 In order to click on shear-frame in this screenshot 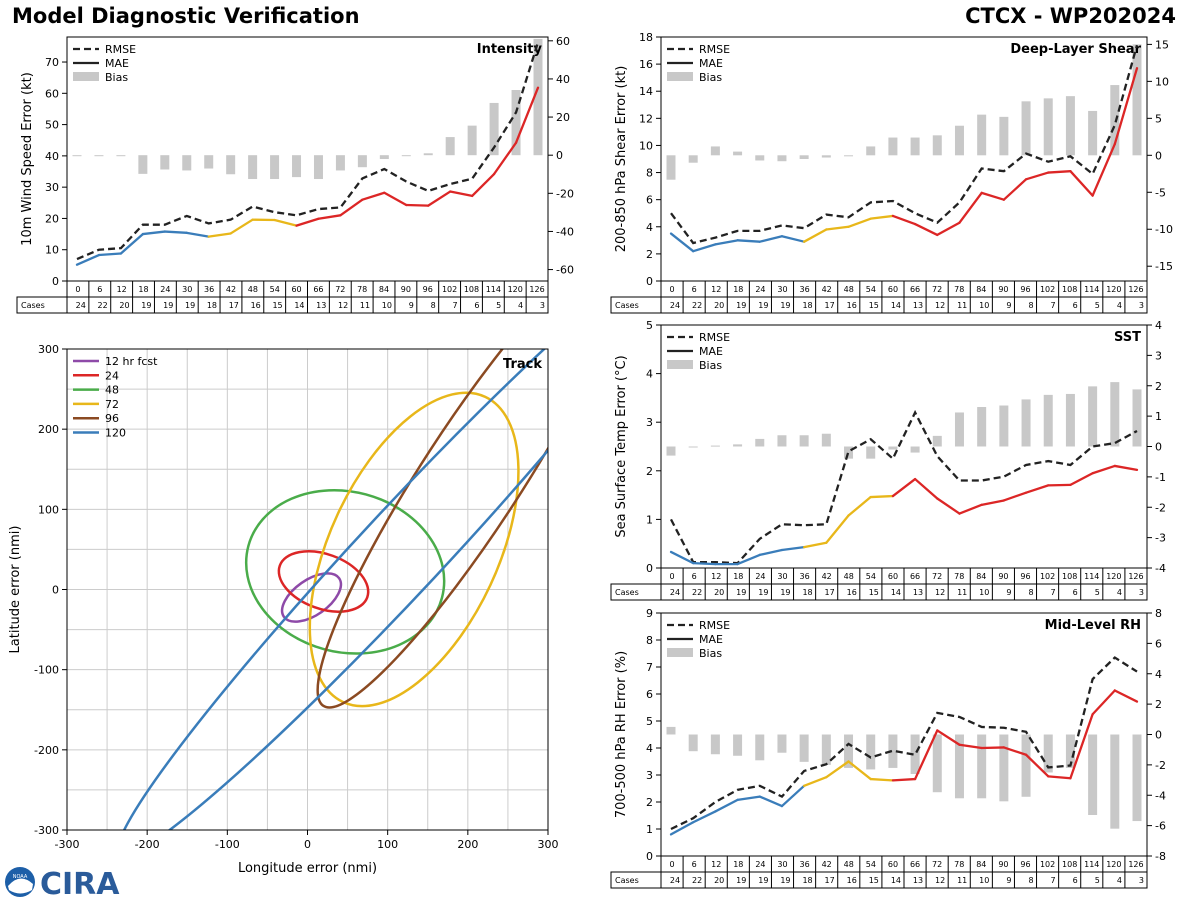, I will do `click(904, 159)`.